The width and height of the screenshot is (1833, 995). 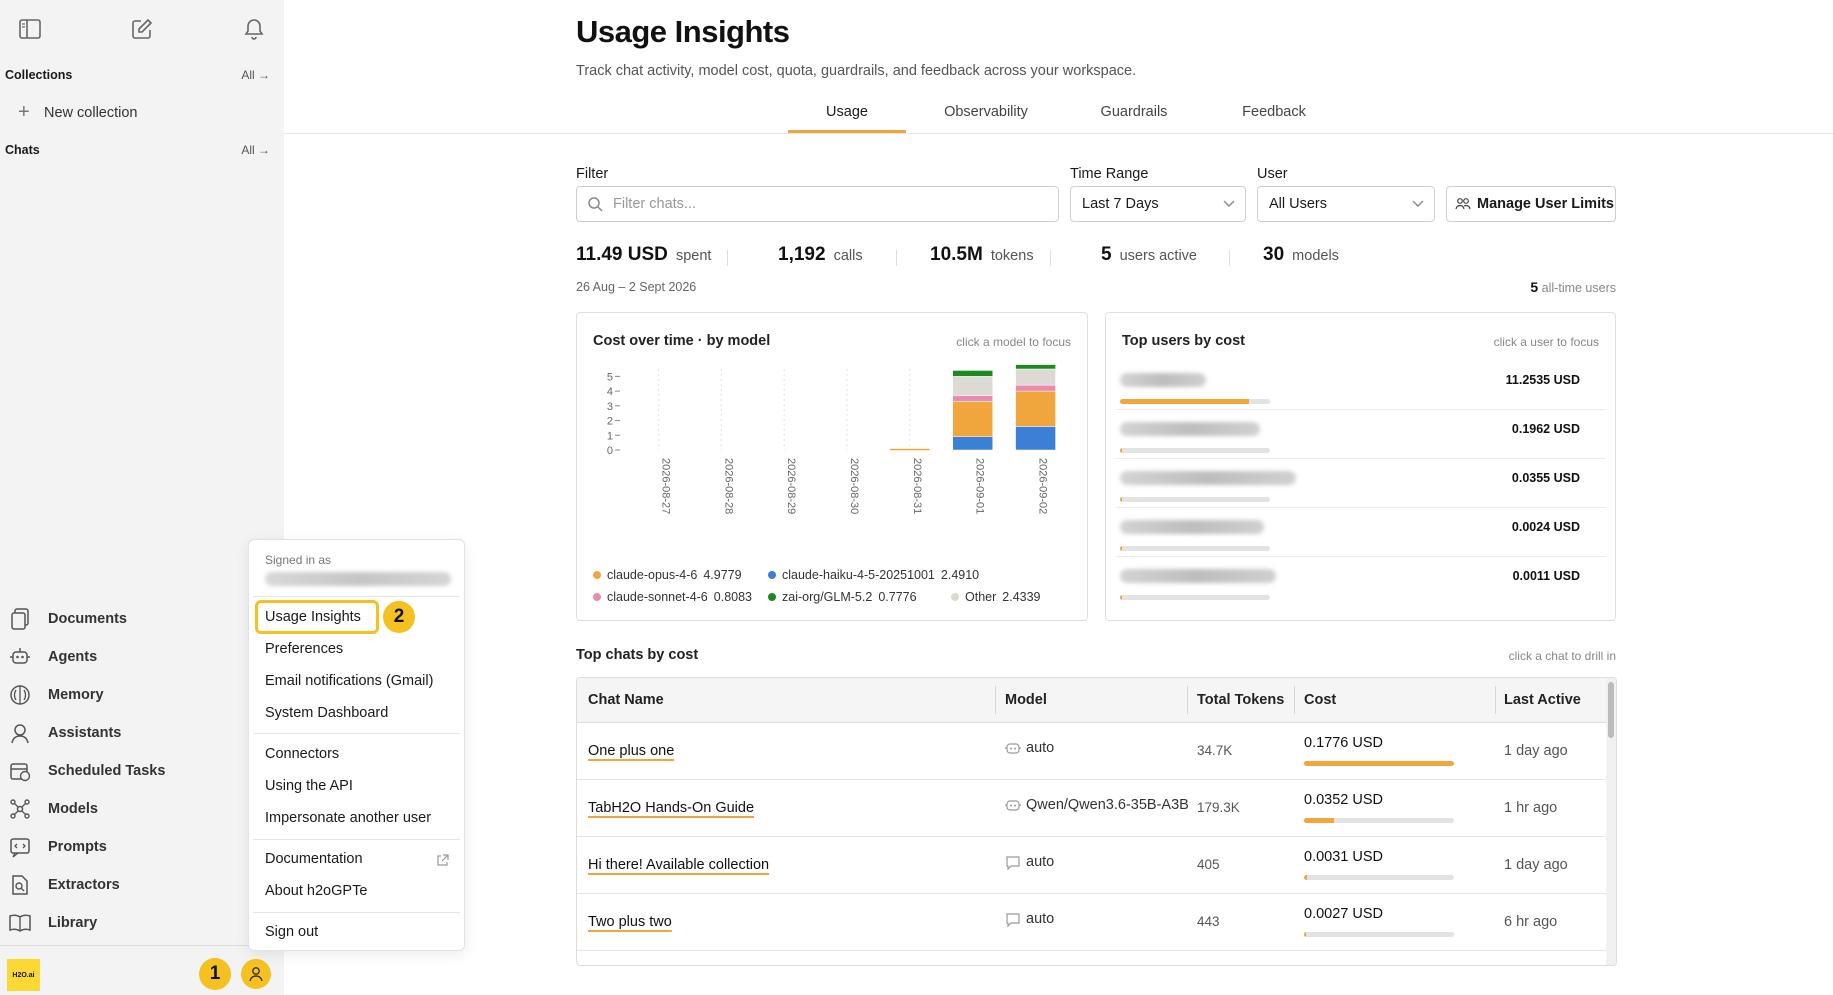 I want to click on menu-item-about: About h2oGPTe, so click(x=316, y=891).